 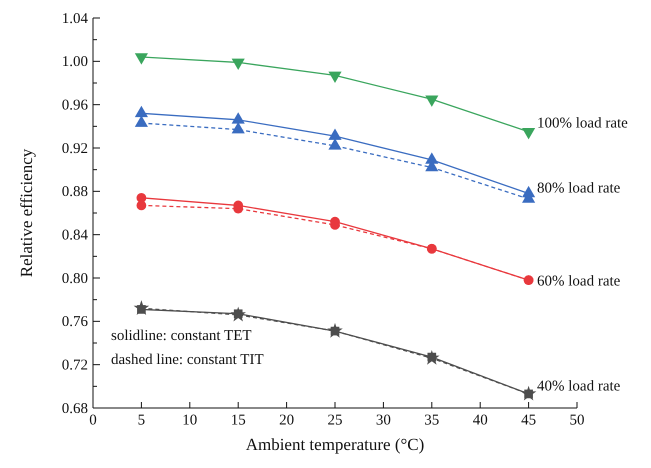 What do you see at coordinates (190, 420) in the screenshot?
I see `x-tick-label: 10` at bounding box center [190, 420].